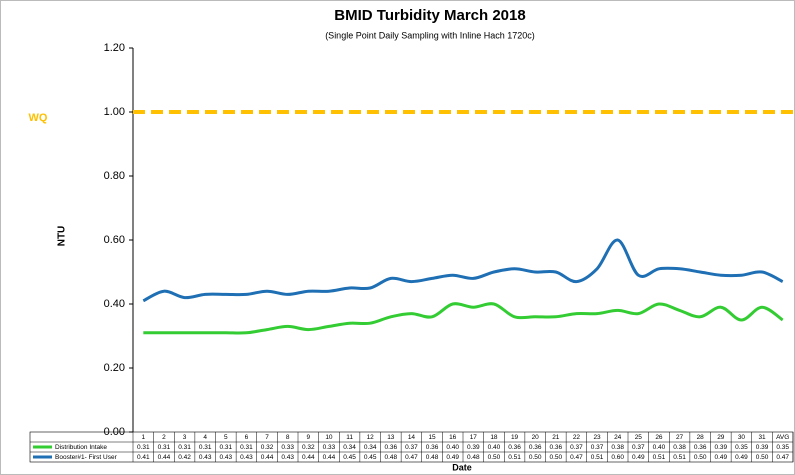 Image resolution: width=795 pixels, height=475 pixels. I want to click on data-label: 0.34, so click(349, 447).